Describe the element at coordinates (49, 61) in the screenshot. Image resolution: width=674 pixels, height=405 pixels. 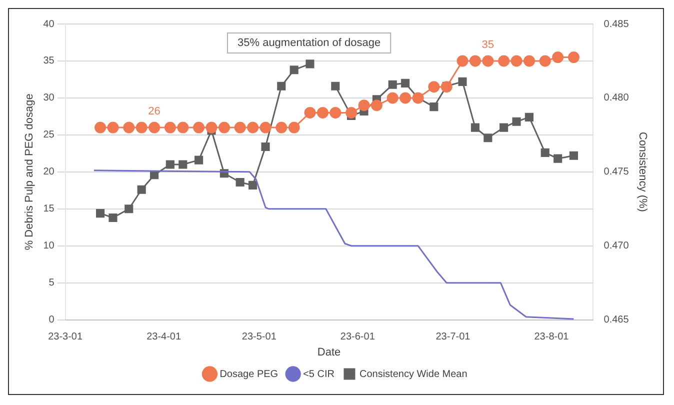
I see `y-tick-label: 35` at that location.